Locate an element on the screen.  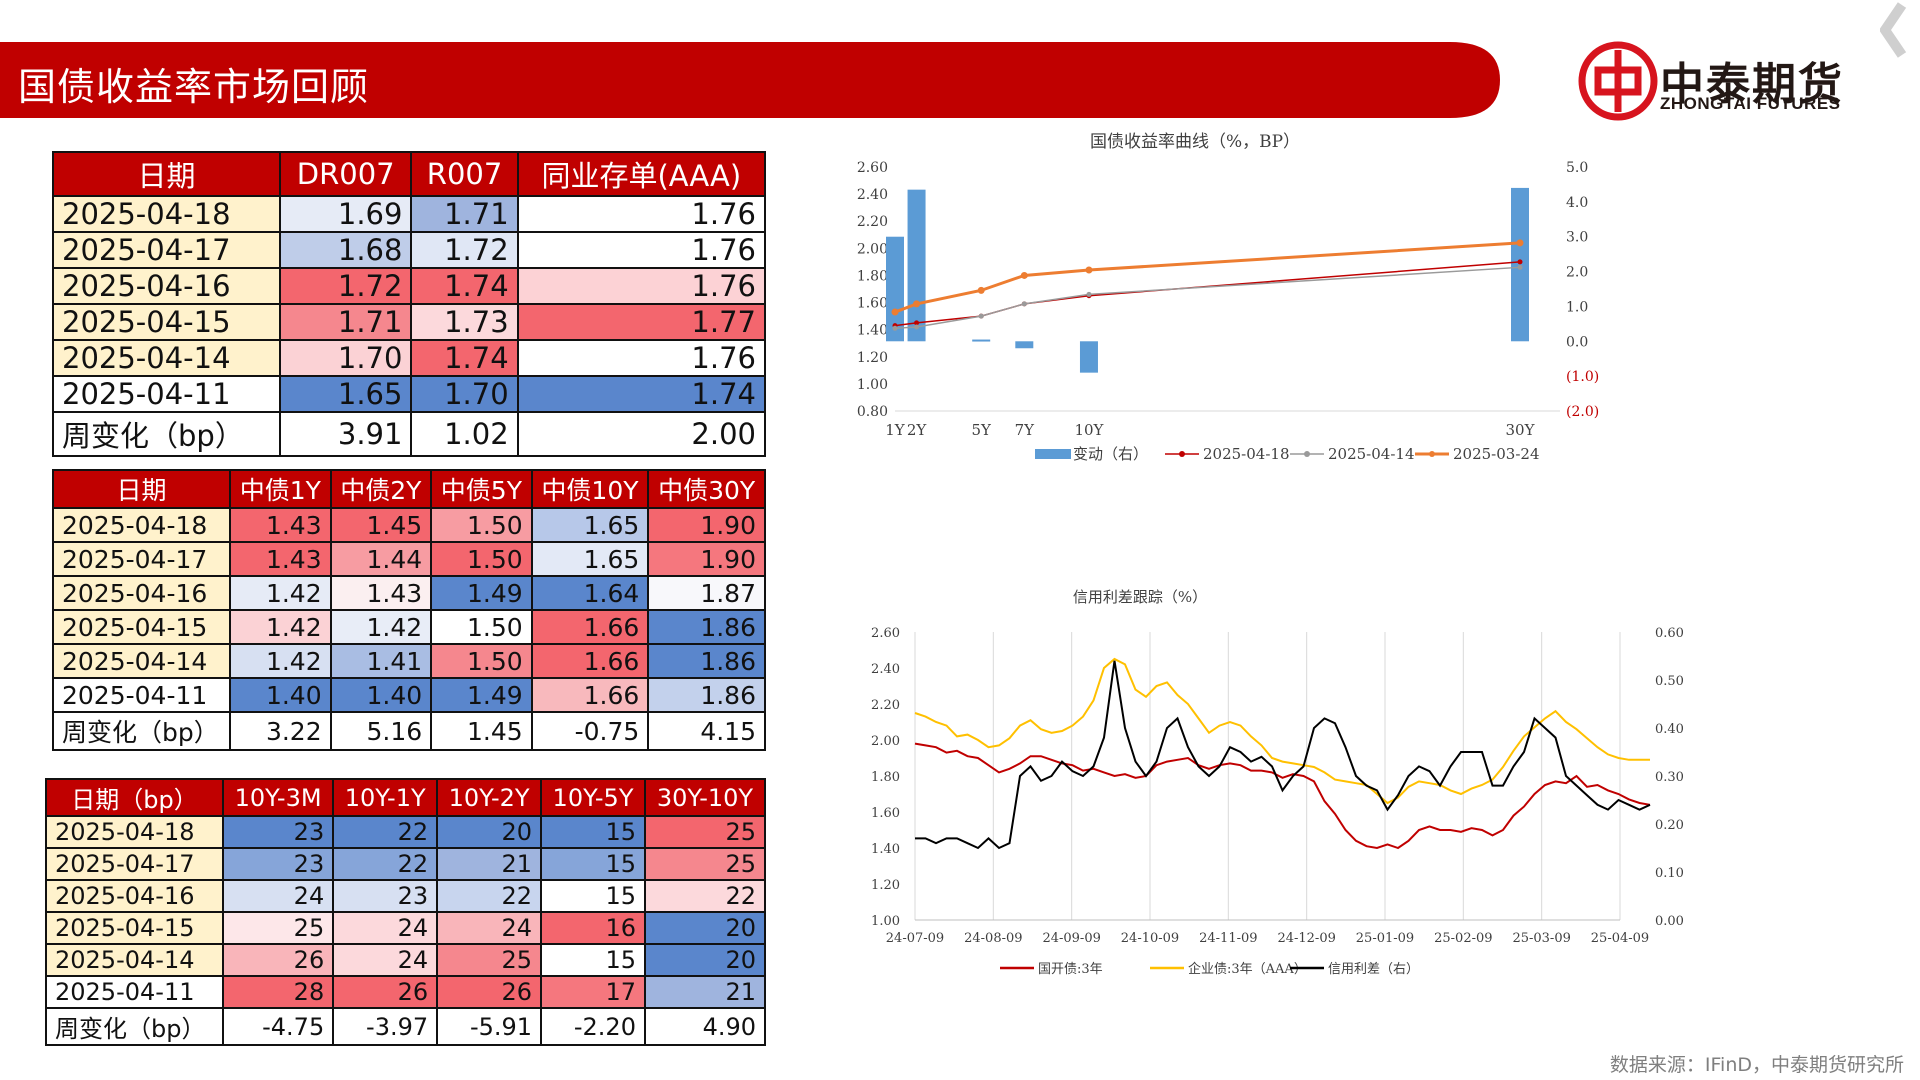
x-tick-label: 24-09-09 is located at coordinates (1071, 938).